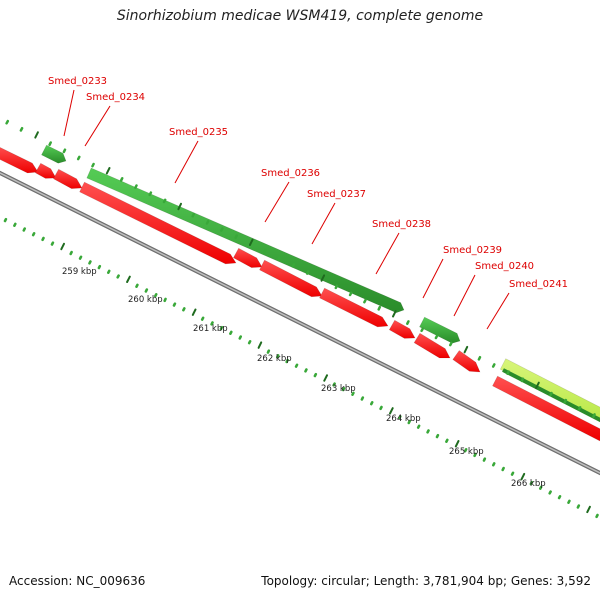 The height and width of the screenshot is (600, 600). I want to click on ruler-label-kbp: 259 kbp, so click(79, 272).